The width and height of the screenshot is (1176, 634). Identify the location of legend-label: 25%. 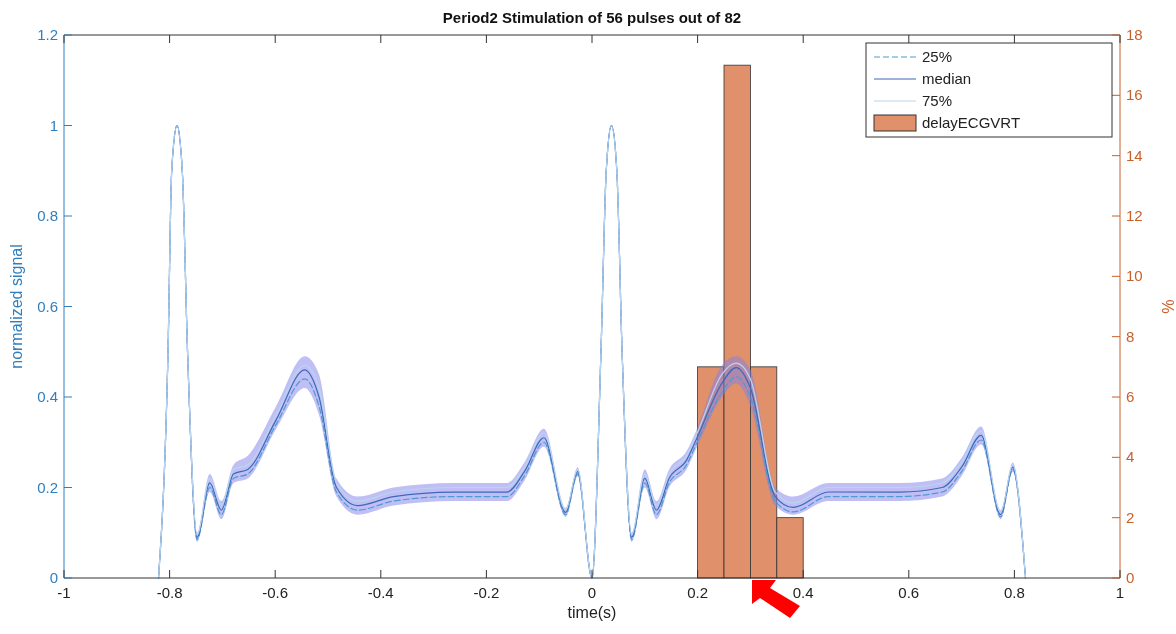
(937, 56).